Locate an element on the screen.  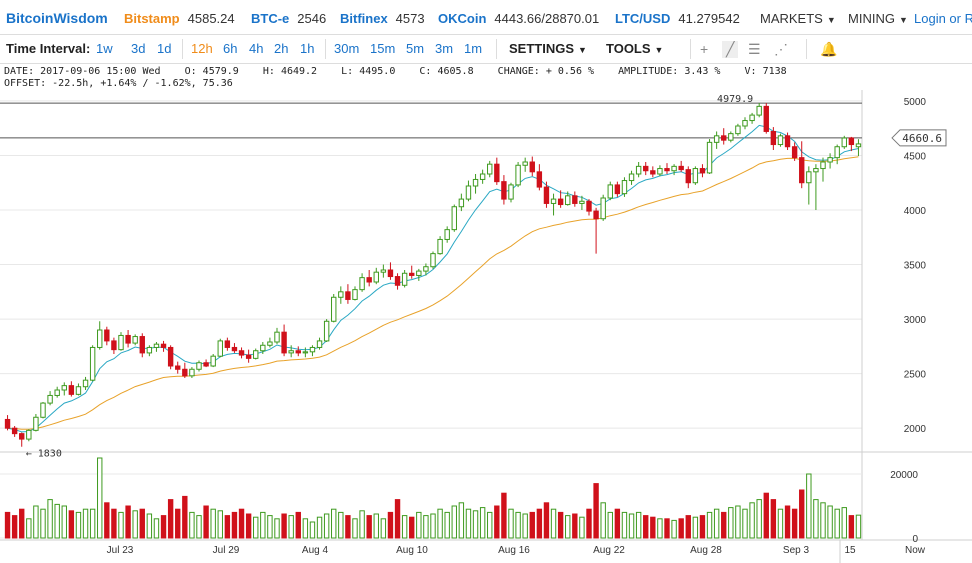
interval-2h: 2h is located at coordinates (281, 48).